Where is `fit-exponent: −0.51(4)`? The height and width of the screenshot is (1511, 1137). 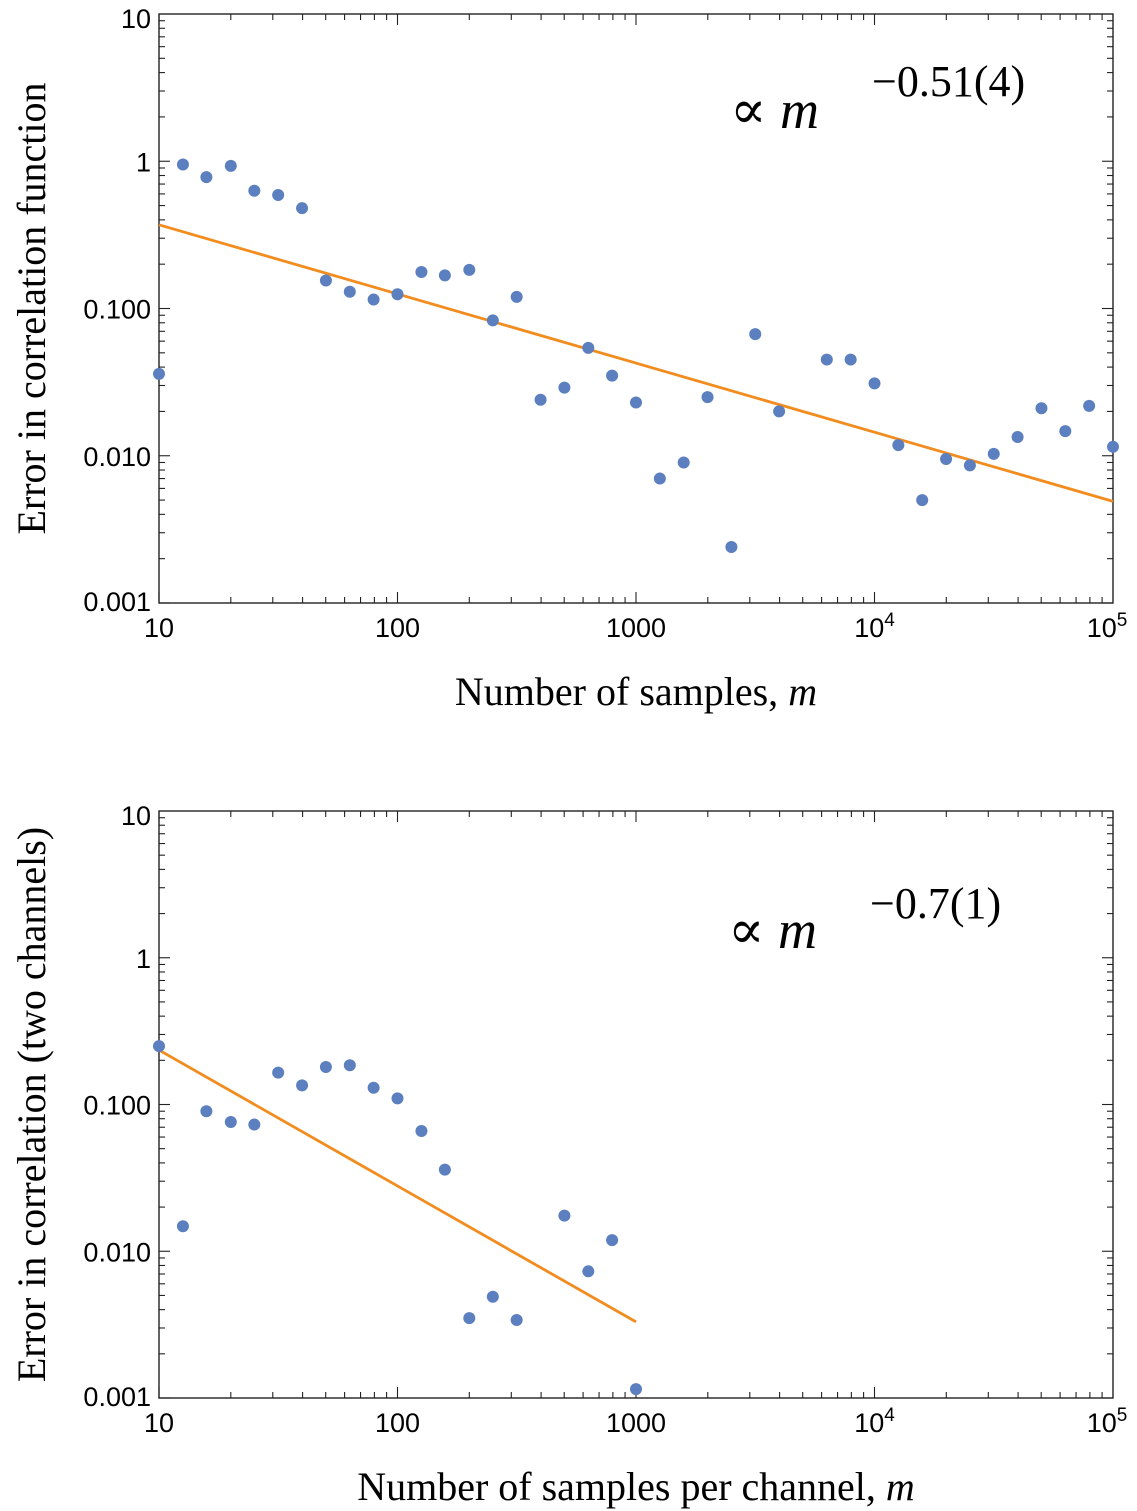
fit-exponent: −0.51(4) is located at coordinates (948, 81).